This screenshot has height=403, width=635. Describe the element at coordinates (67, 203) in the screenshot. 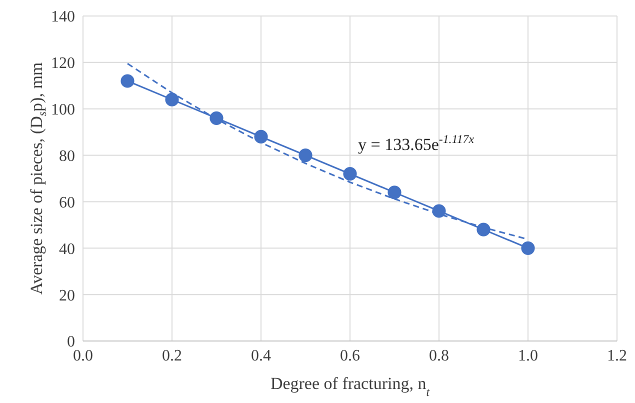

I see `y-tick-label: 60` at that location.